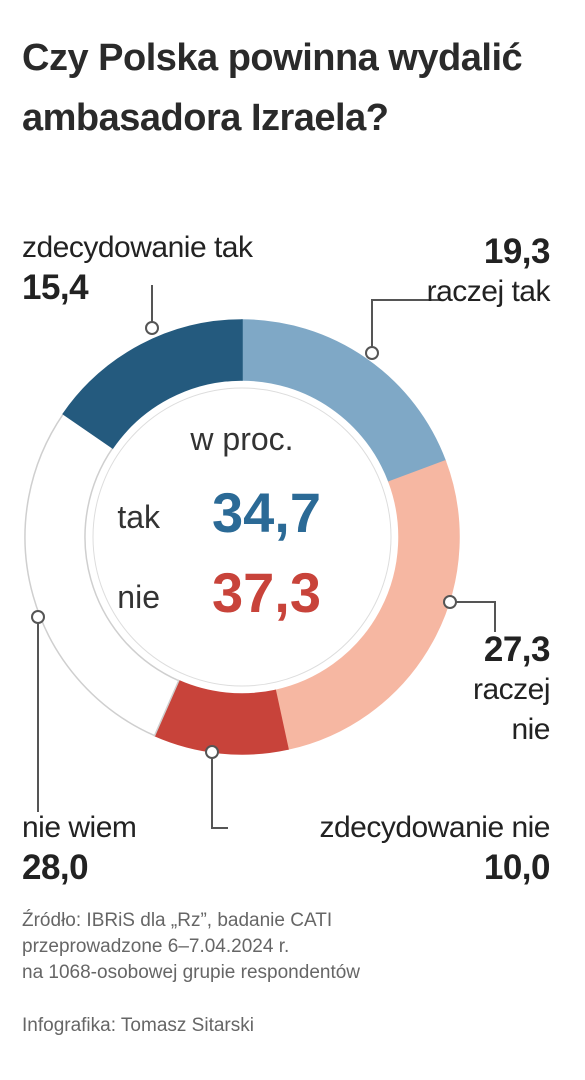  I want to click on source-line: przeprowadzone 6–7.04.2024 r., so click(156, 946).